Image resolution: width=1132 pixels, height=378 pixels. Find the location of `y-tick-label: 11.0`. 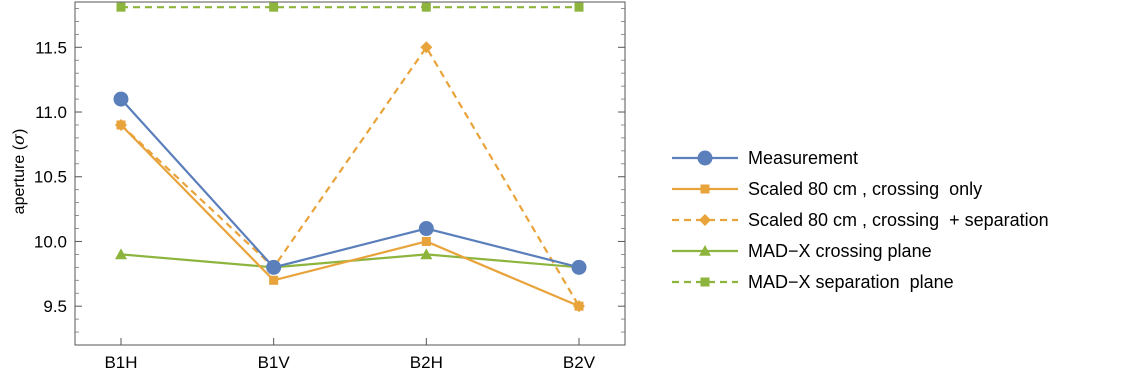

y-tick-label: 11.0 is located at coordinates (51, 112).